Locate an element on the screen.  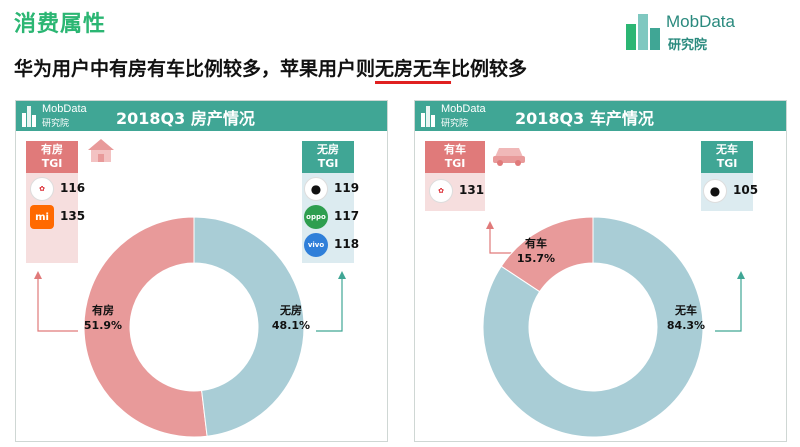
car-icon is located at coordinates (509, 157).